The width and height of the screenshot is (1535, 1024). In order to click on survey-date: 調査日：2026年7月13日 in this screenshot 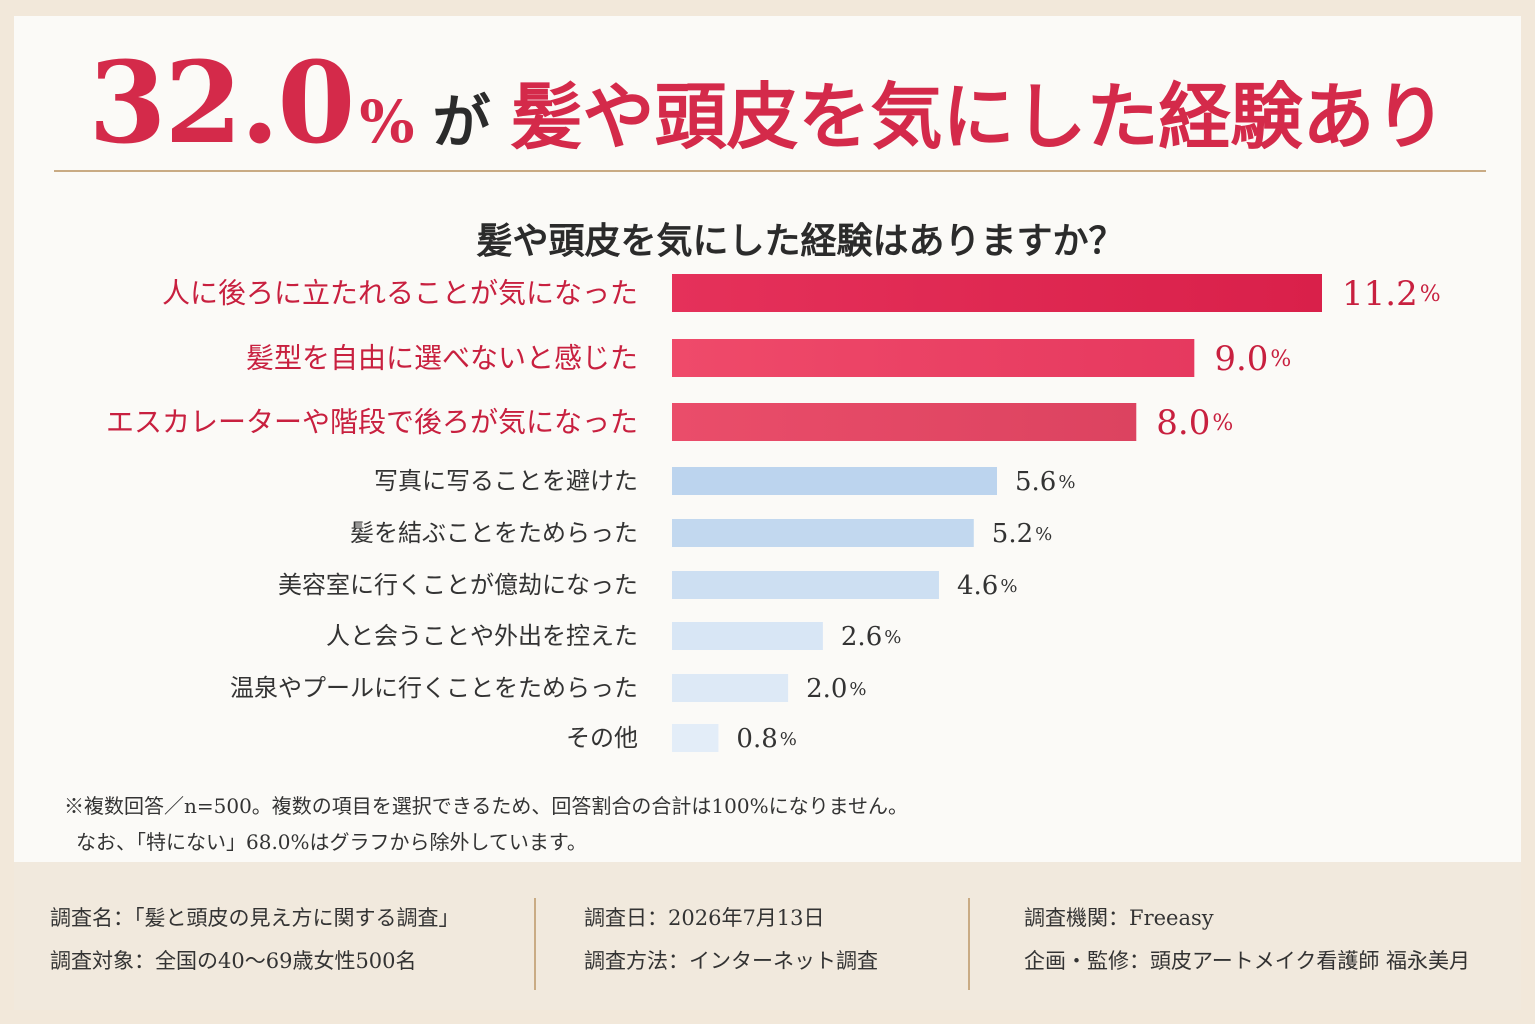, I will do `click(704, 918)`.